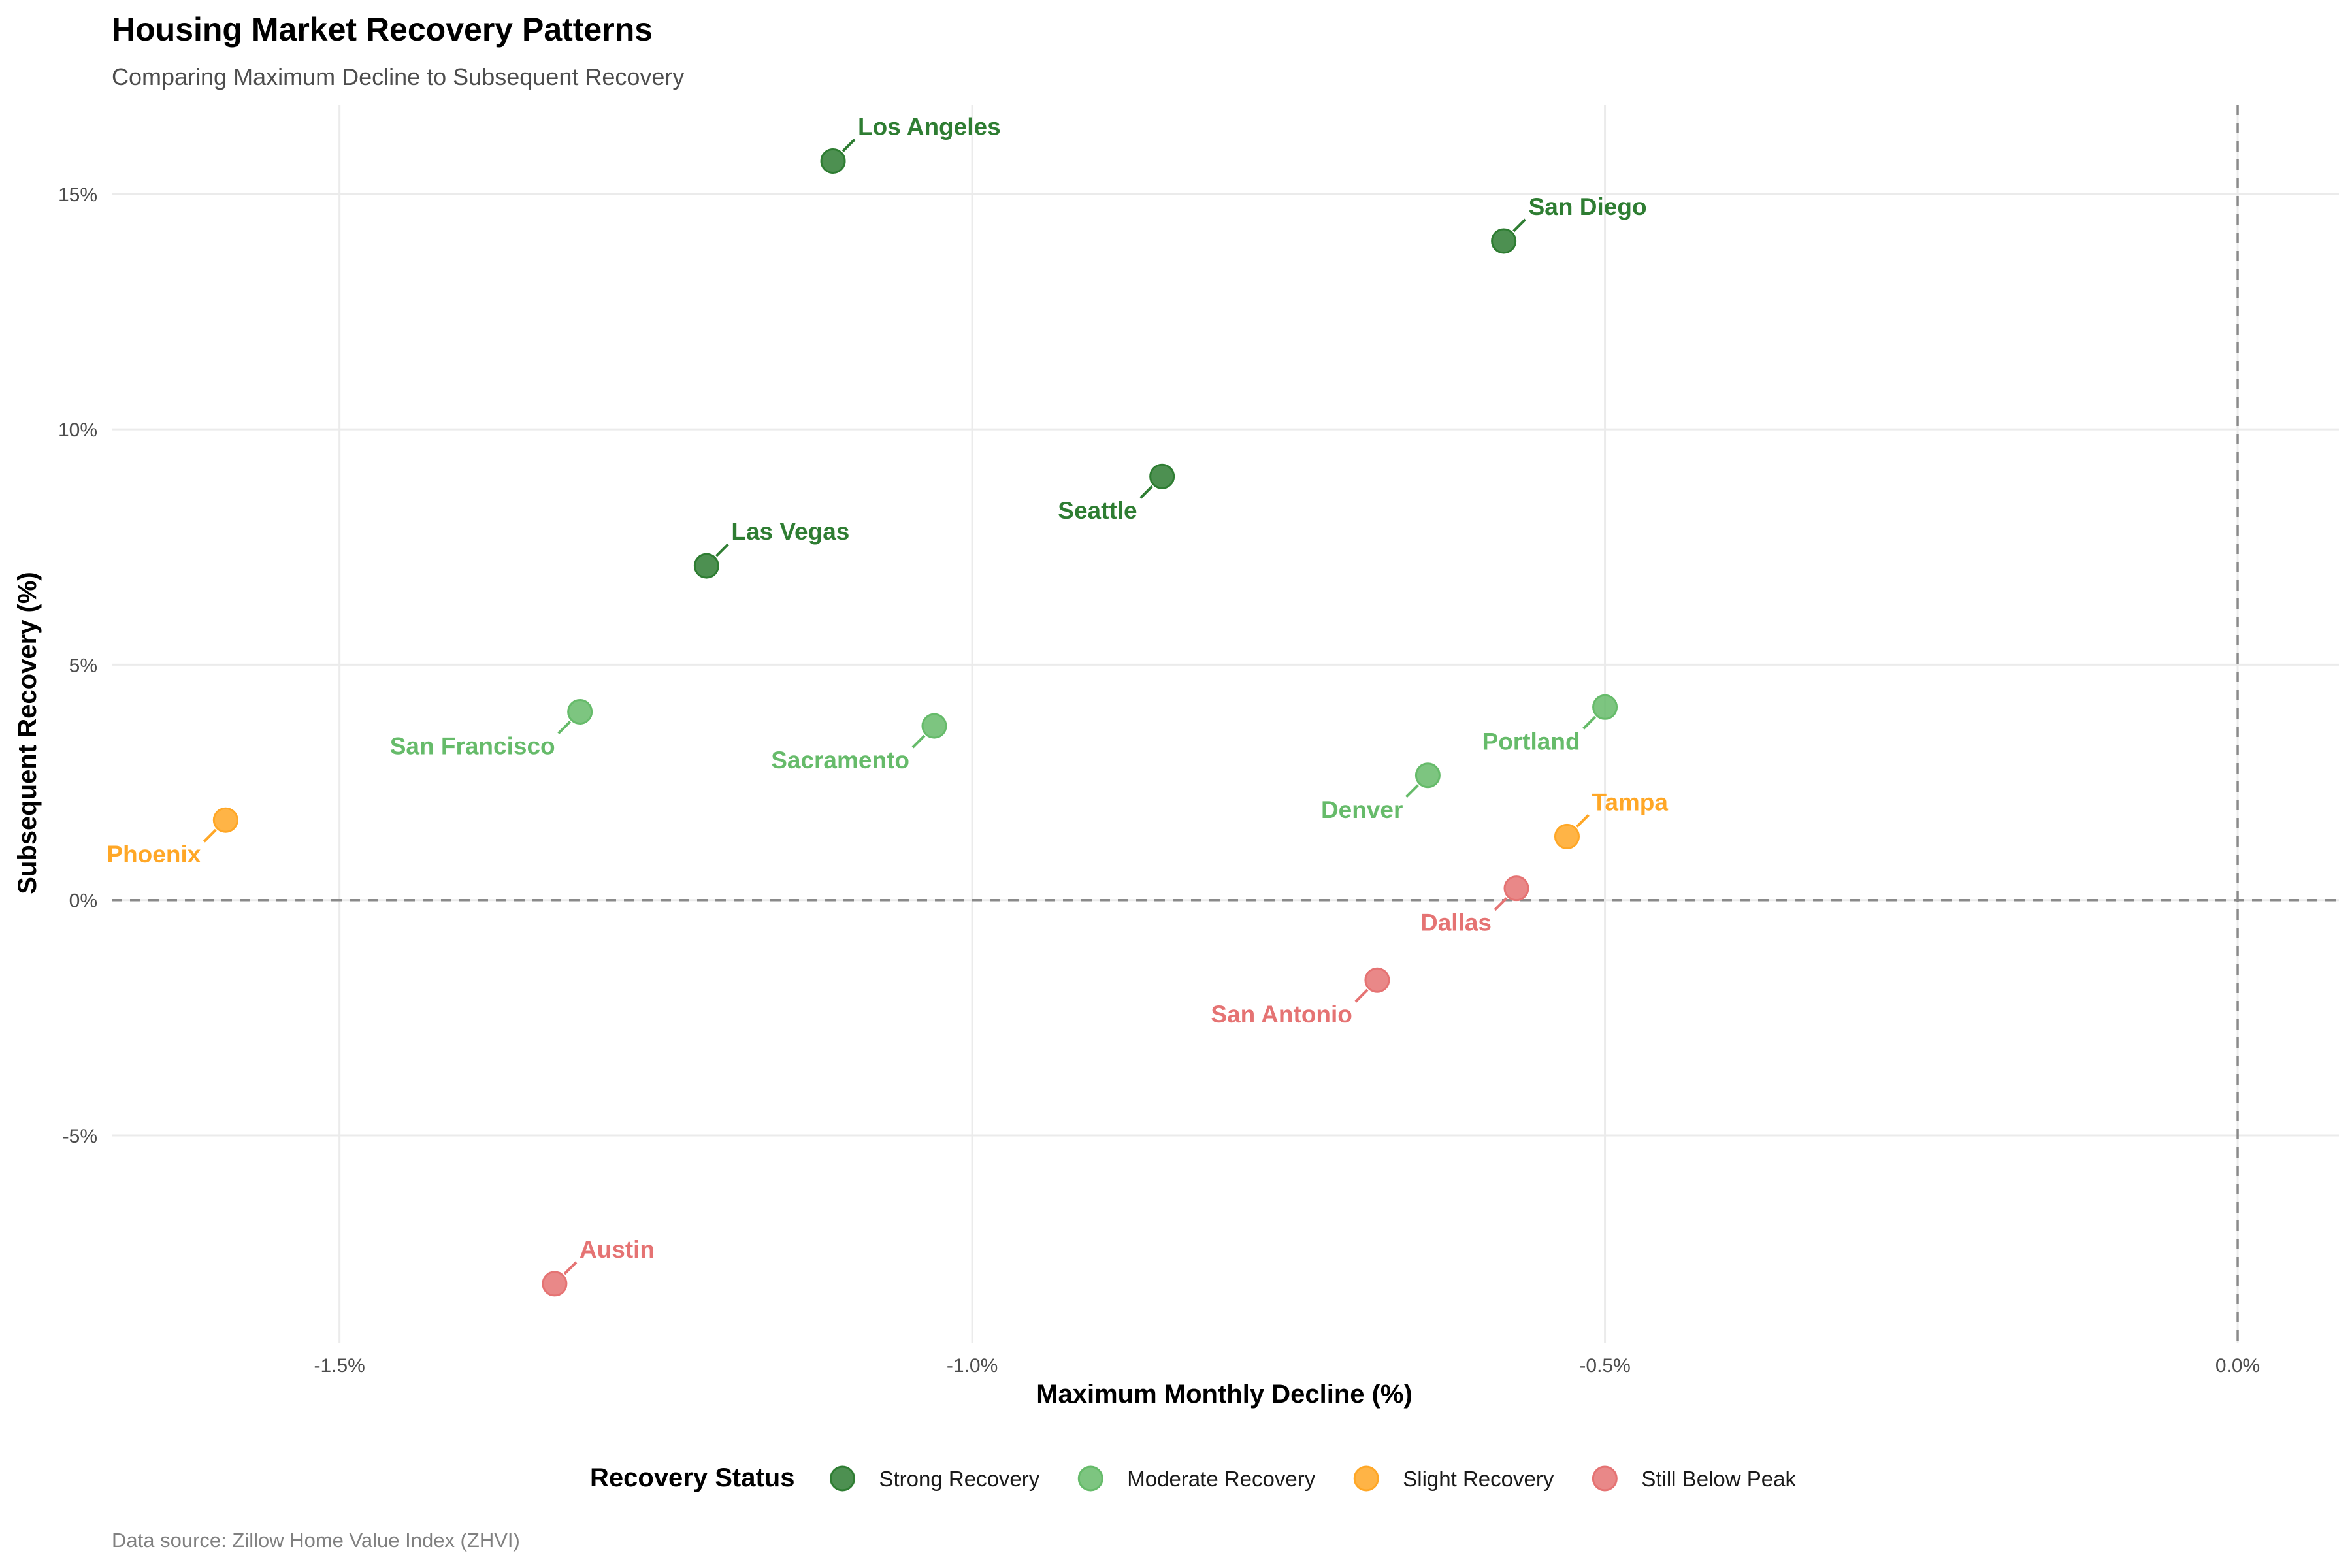 Image resolution: width=2352 pixels, height=1568 pixels. Describe the element at coordinates (972, 1366) in the screenshot. I see `x-tick-label: -1.0%` at that location.